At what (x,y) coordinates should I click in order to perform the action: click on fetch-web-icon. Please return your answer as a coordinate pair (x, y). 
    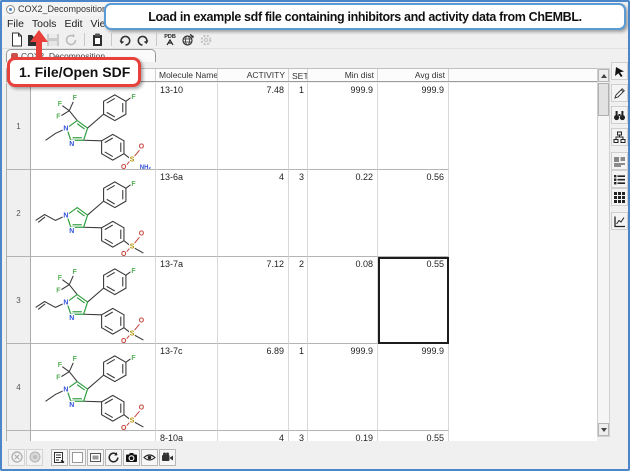
    Looking at the image, I should click on (187, 40).